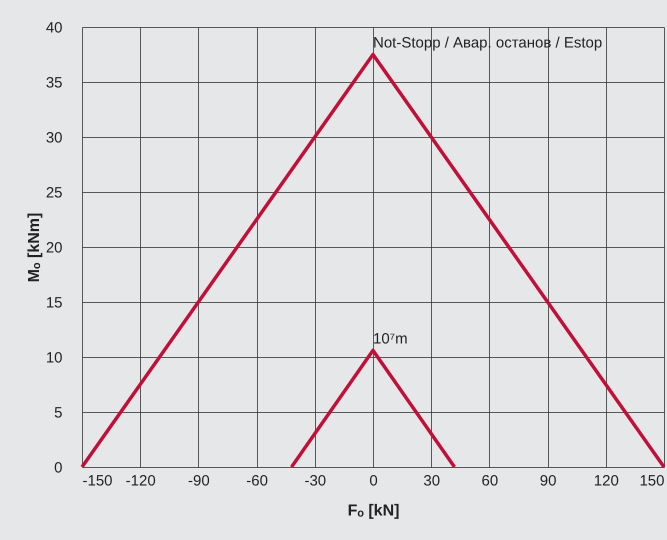 The image size is (667, 540). What do you see at coordinates (141, 481) in the screenshot?
I see `x-tick-label: -120` at bounding box center [141, 481].